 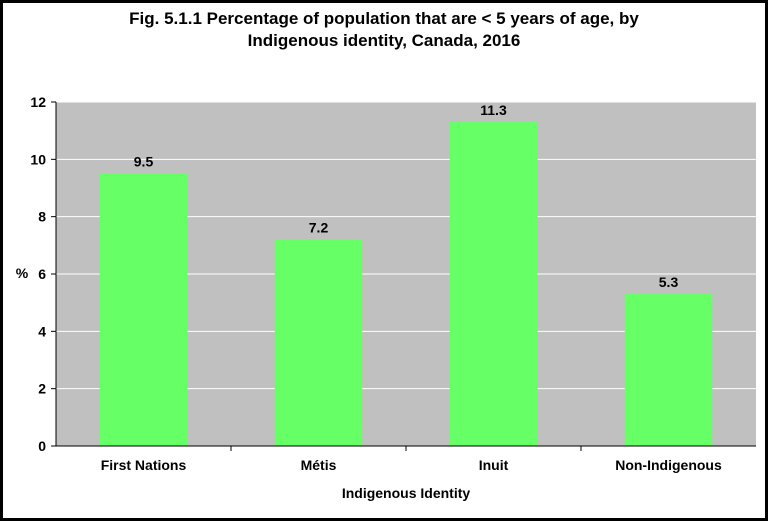 I want to click on x-tick-label: First Nations, so click(x=144, y=465).